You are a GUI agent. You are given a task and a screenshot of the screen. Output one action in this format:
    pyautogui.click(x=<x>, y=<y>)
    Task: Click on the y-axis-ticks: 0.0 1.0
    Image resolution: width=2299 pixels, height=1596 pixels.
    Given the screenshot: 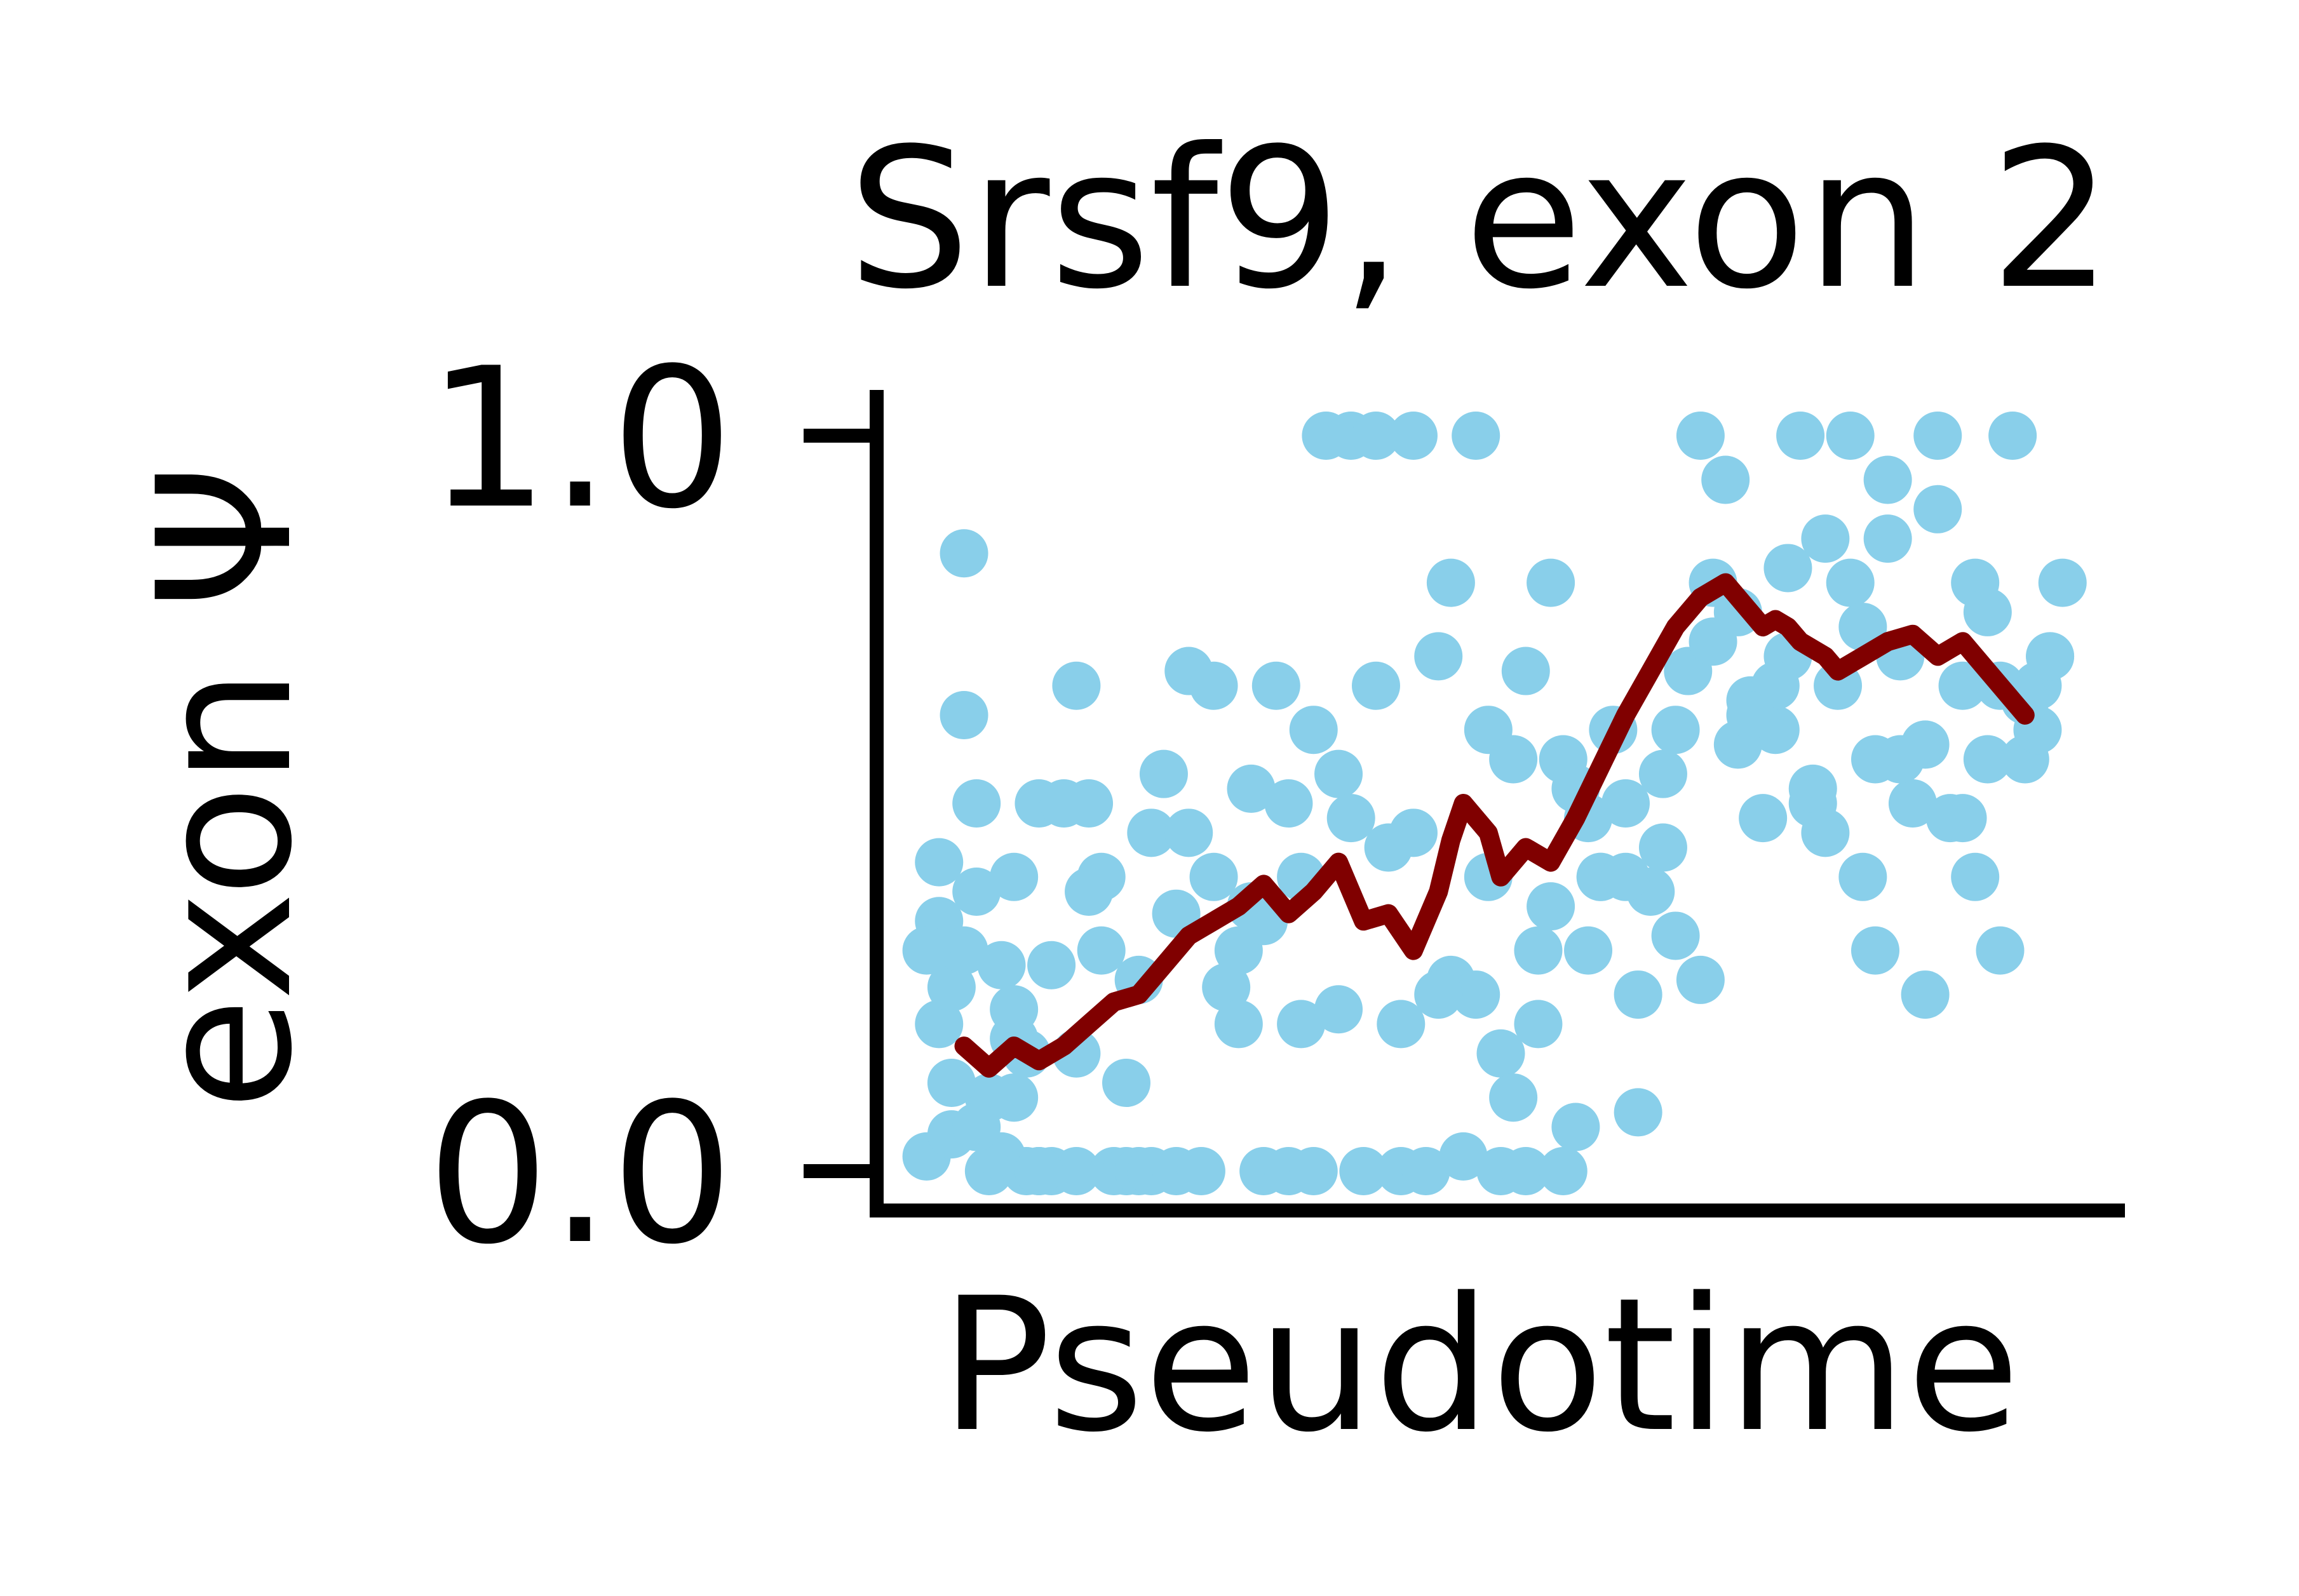 What is the action you would take?
    pyautogui.click(x=652, y=806)
    